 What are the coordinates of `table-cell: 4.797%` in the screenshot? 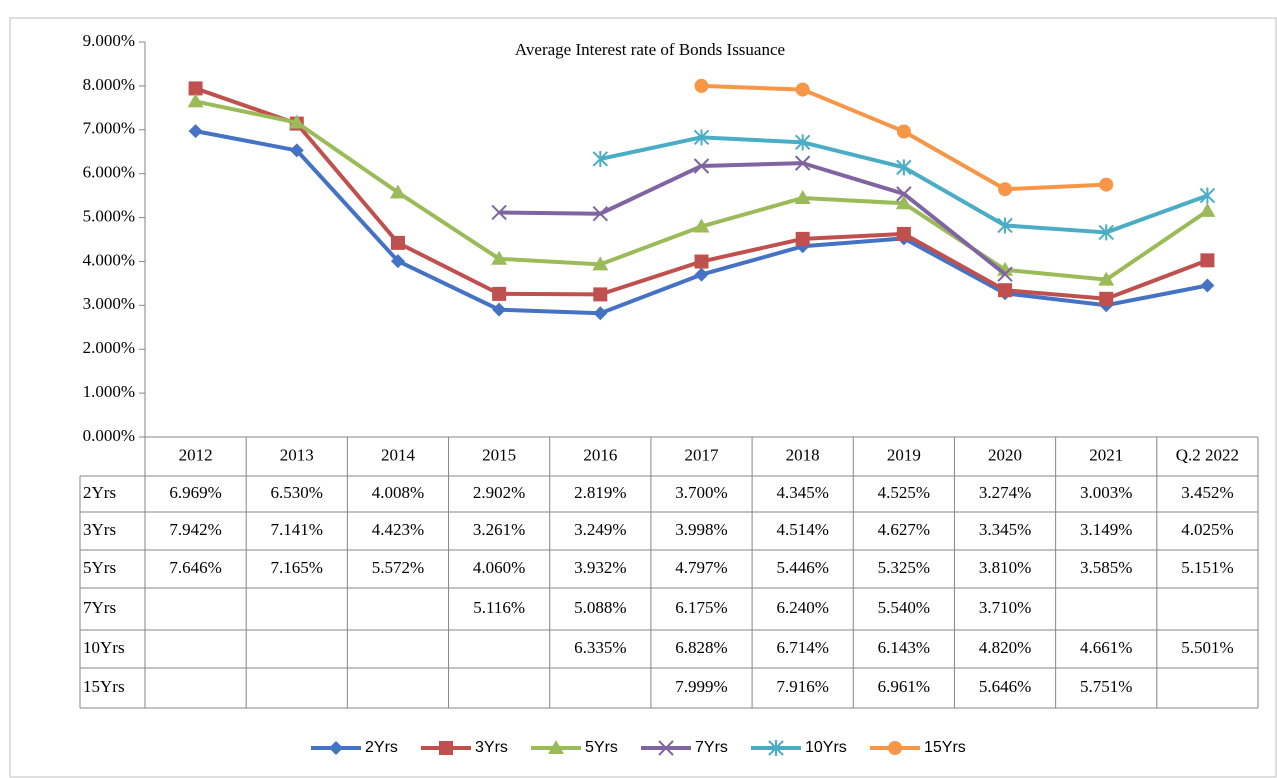 It's located at (701, 567).